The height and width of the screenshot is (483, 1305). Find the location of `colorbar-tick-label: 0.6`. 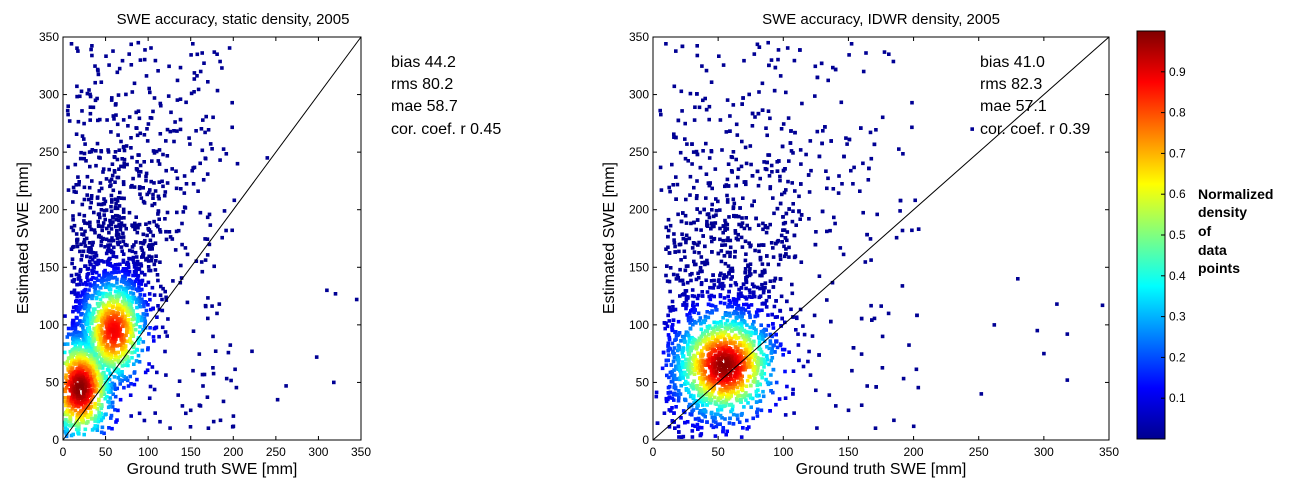

colorbar-tick-label: 0.6 is located at coordinates (1177, 194).